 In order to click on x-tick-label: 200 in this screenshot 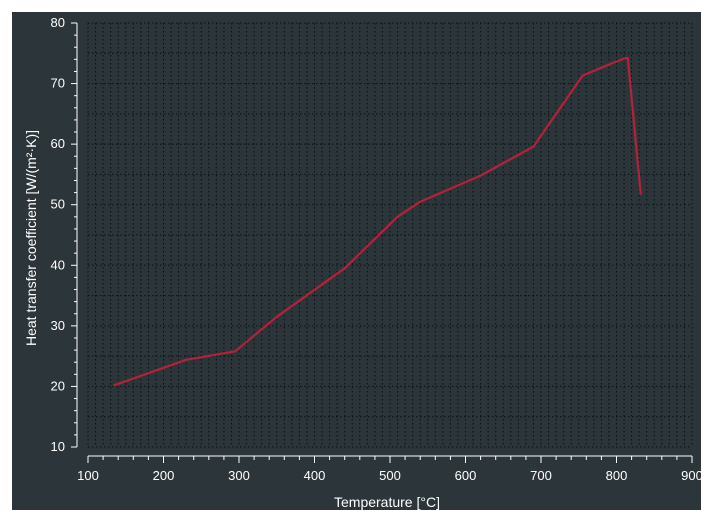, I will do `click(164, 475)`.